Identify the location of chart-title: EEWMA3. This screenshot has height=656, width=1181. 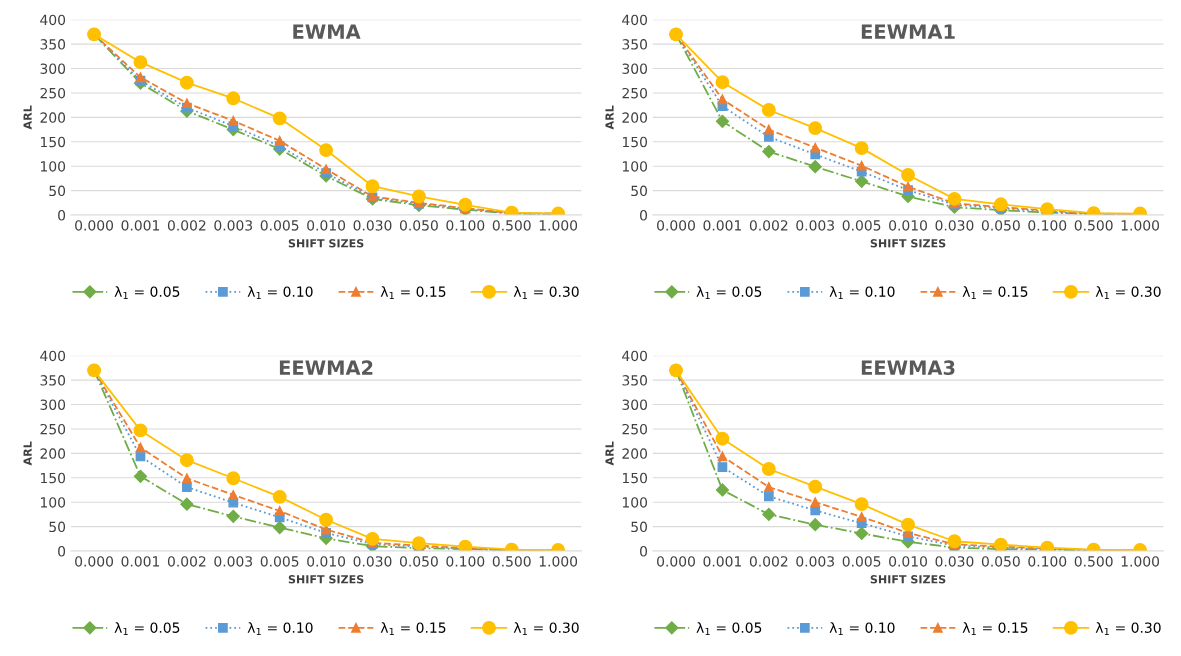
(908, 367).